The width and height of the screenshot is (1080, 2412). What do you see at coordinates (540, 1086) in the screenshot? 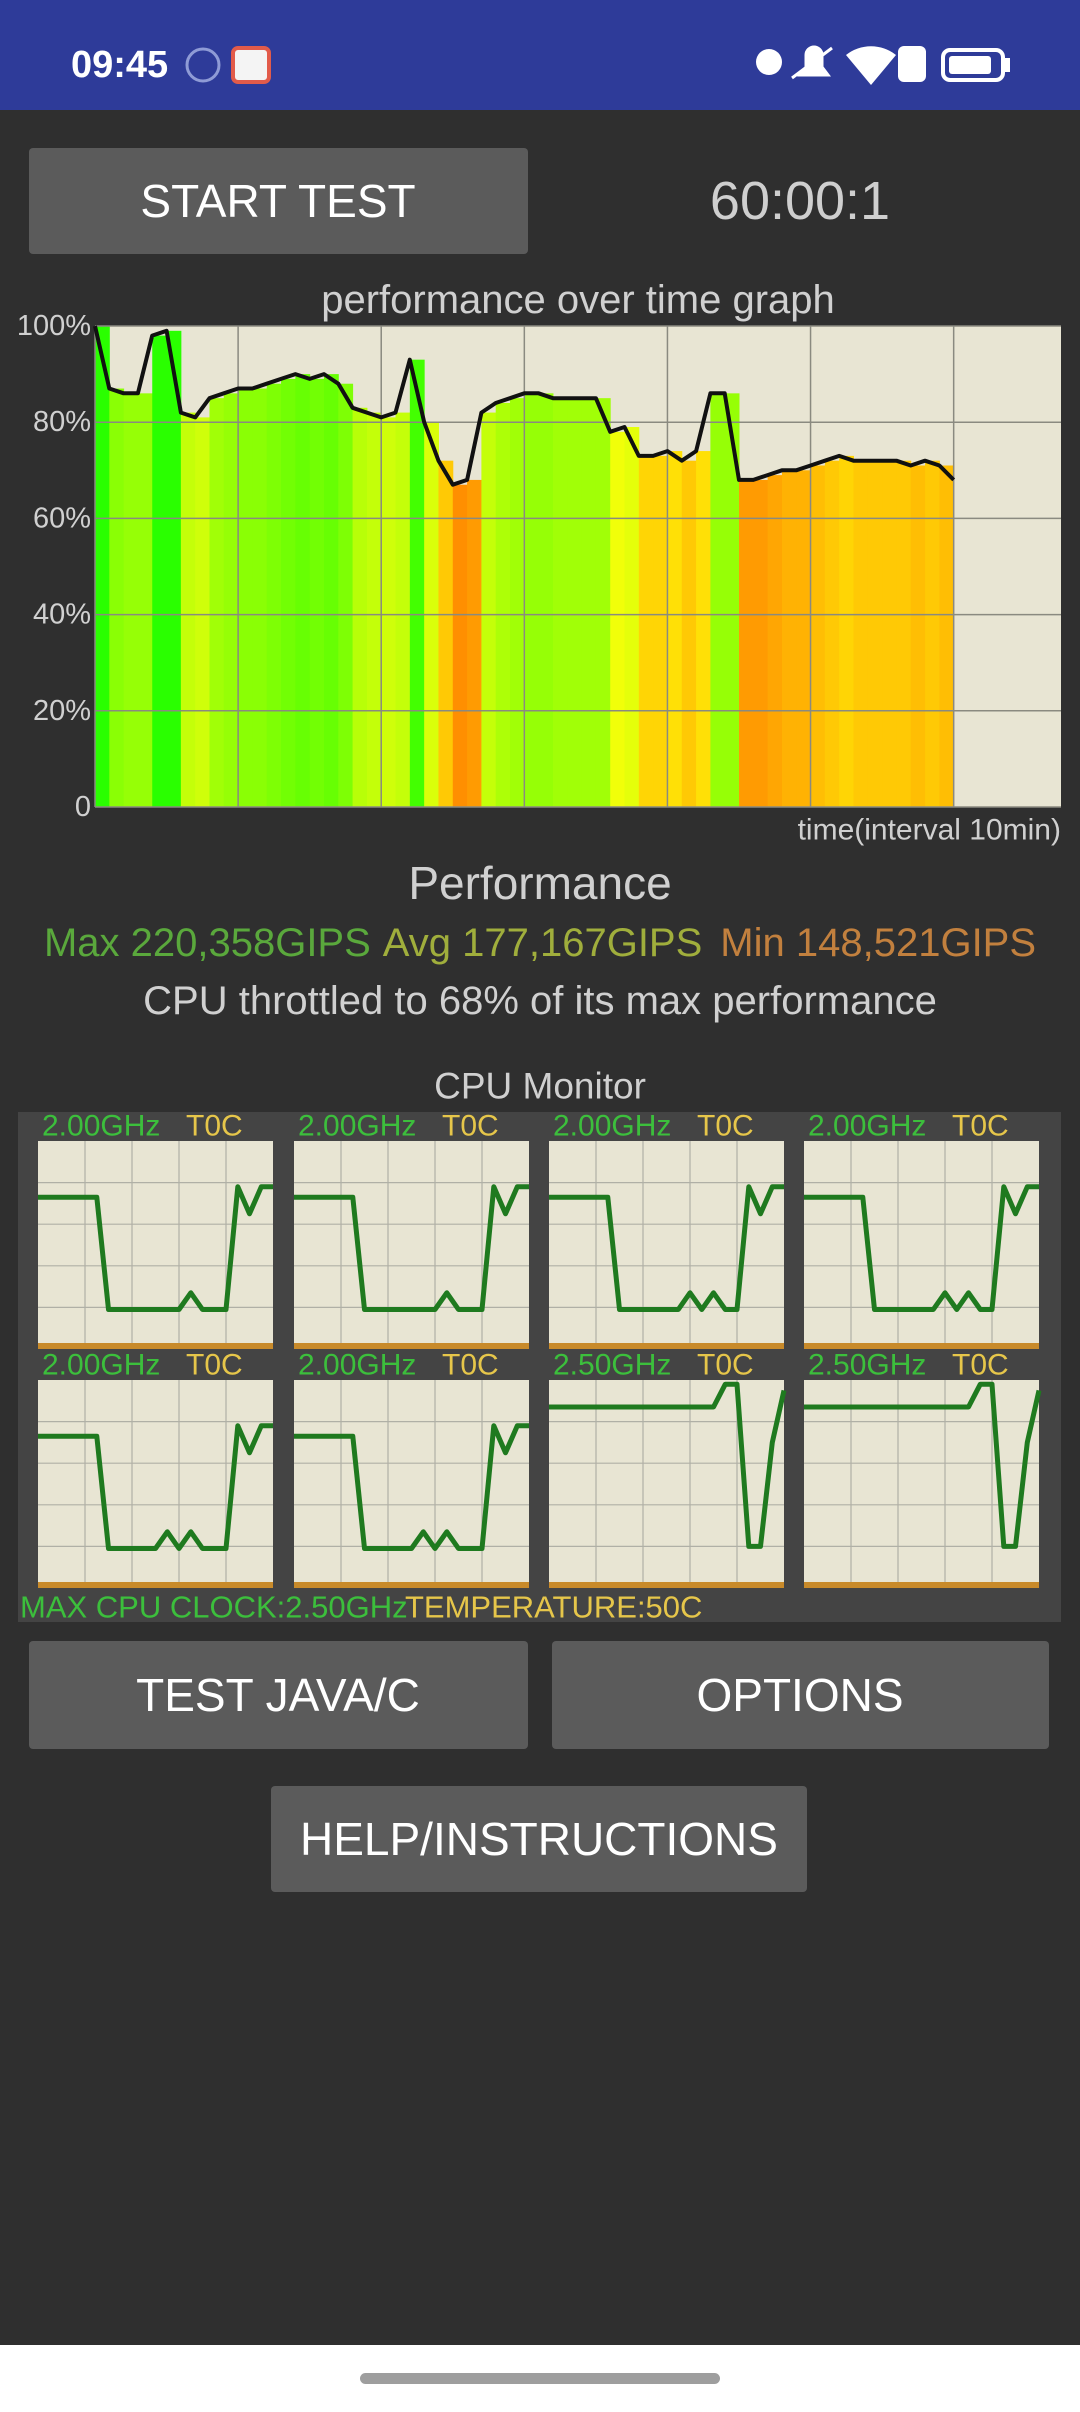
I see `cpu-monitor-title: CPU Monitor` at bounding box center [540, 1086].